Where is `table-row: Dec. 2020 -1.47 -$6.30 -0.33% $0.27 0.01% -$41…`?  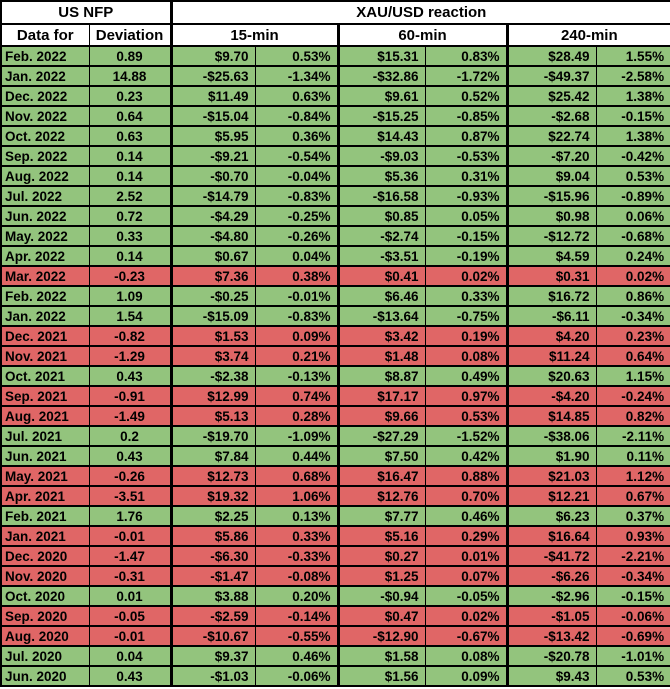 table-row: Dec. 2020 -1.47 -$6.30 -0.33% $0.27 0.01% -$41… is located at coordinates (335, 556).